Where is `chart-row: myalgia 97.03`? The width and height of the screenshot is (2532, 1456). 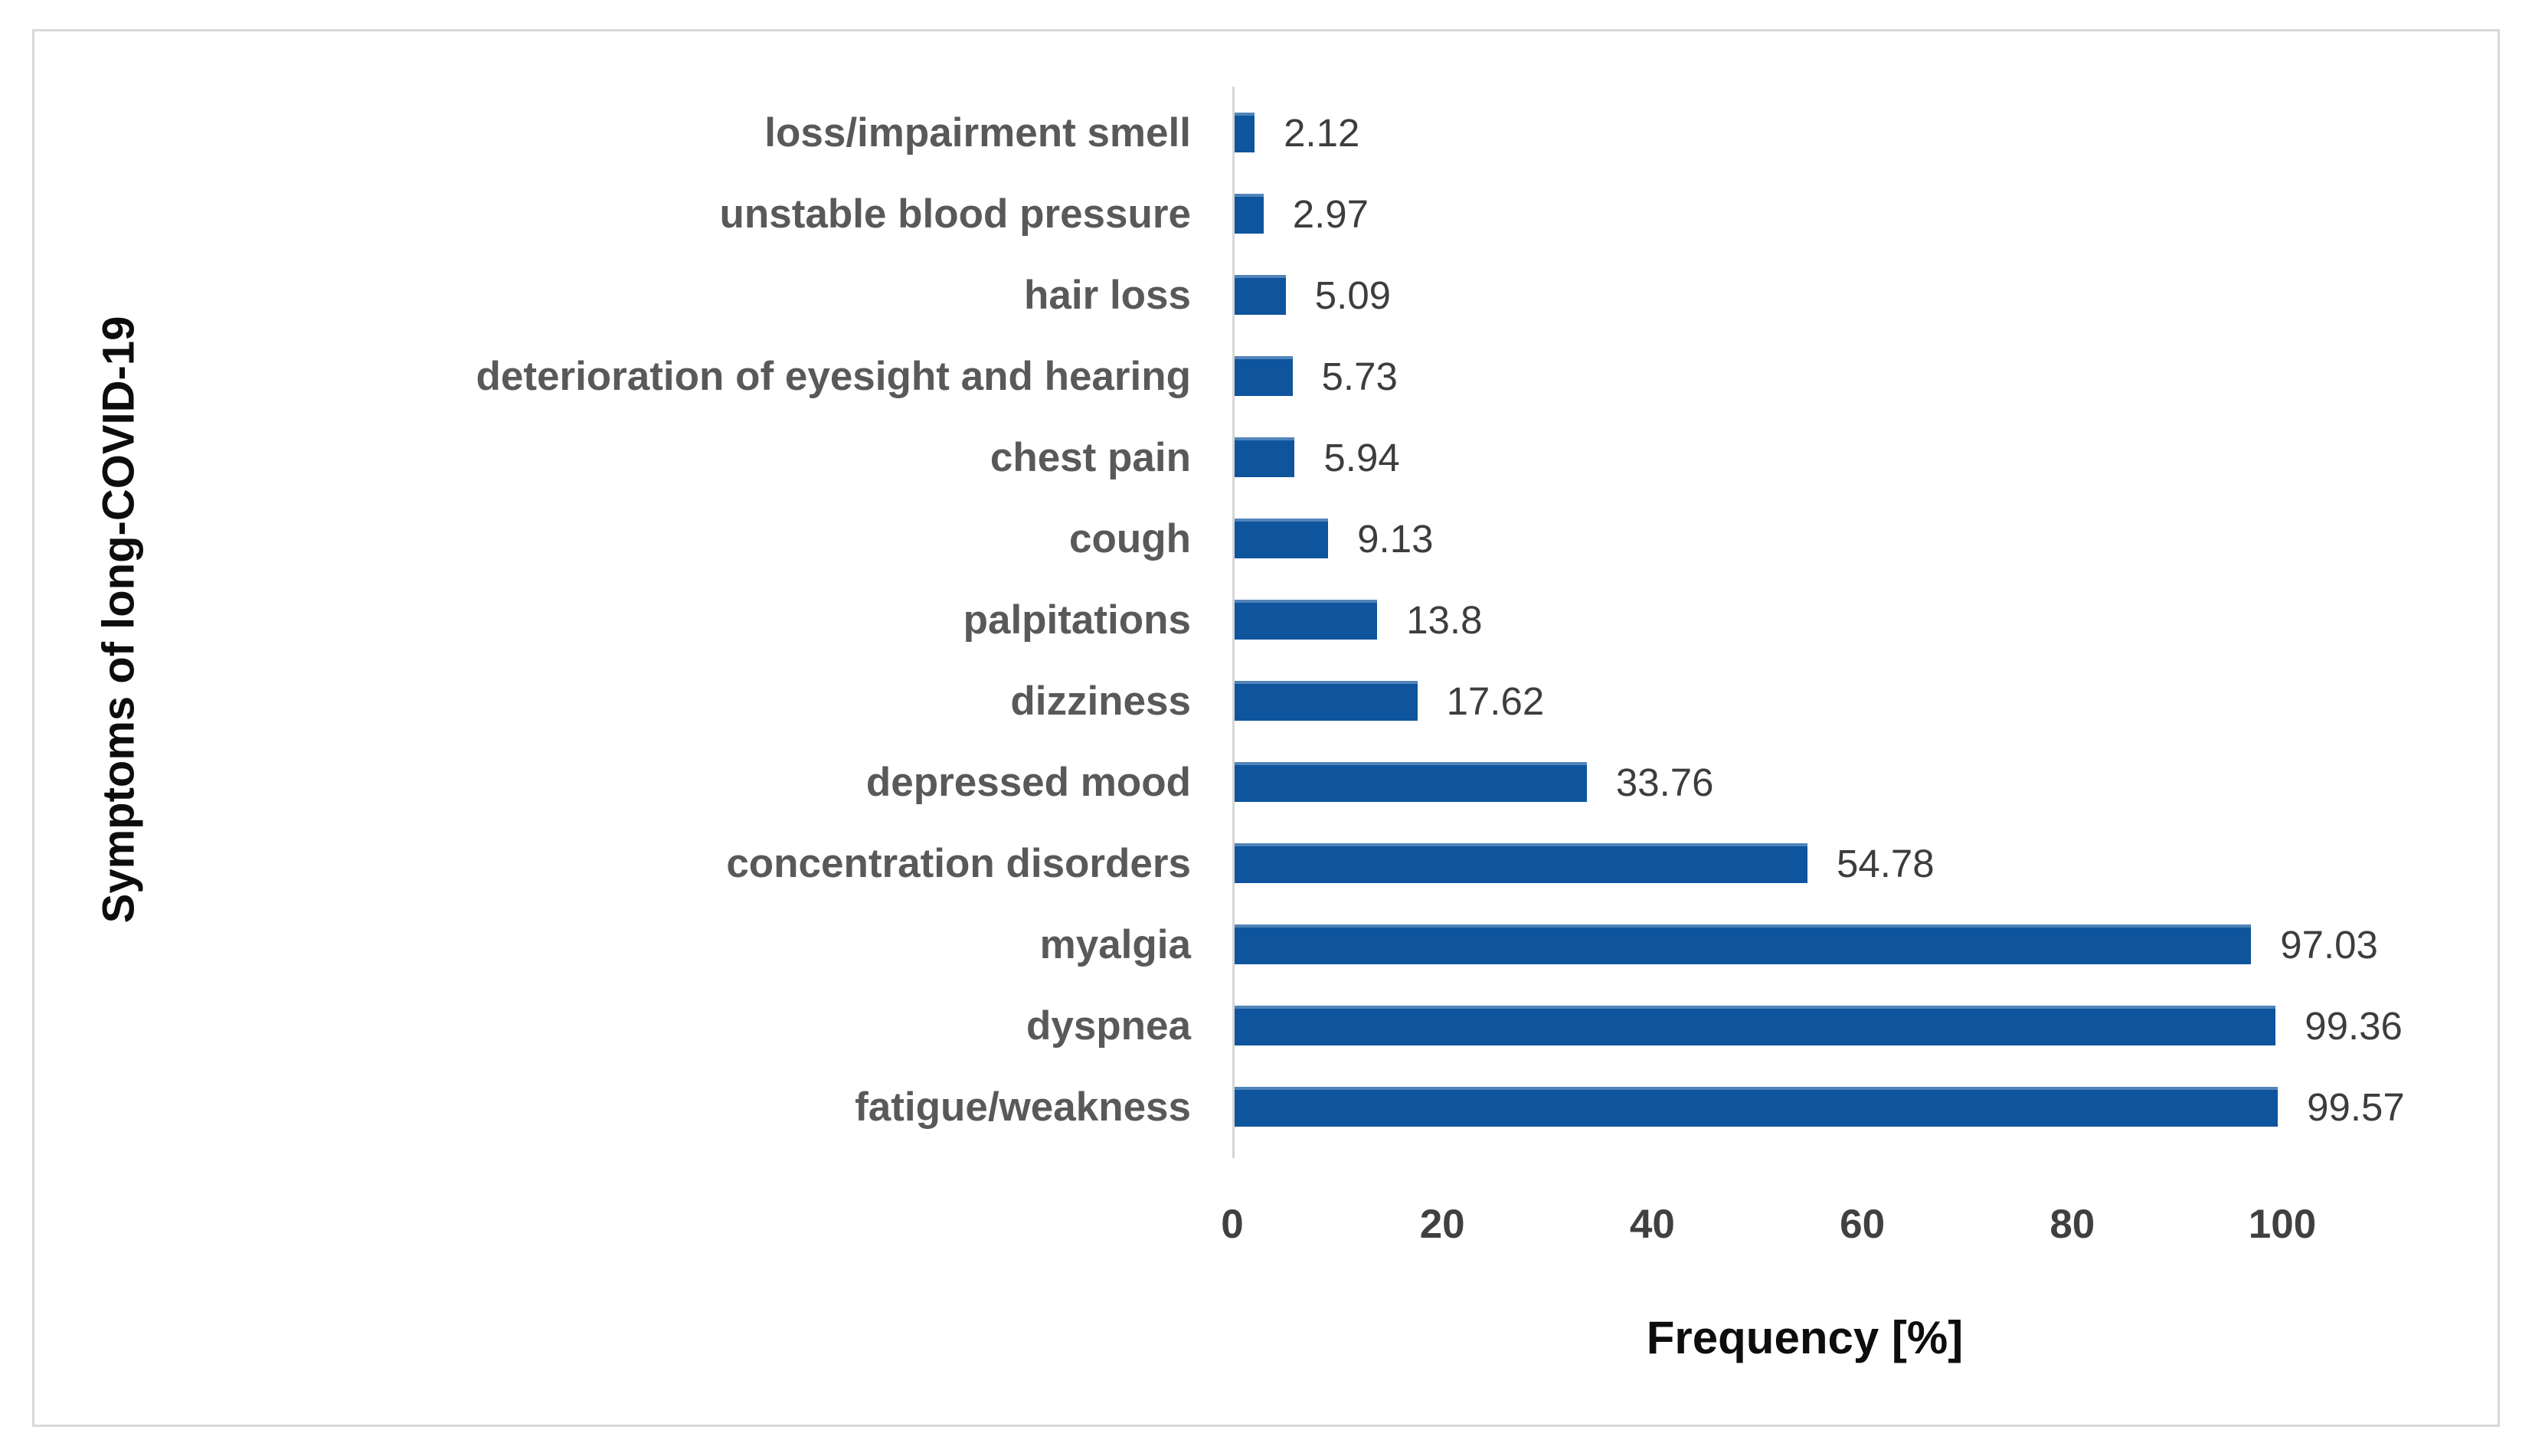 chart-row: myalgia 97.03 is located at coordinates (1288, 945).